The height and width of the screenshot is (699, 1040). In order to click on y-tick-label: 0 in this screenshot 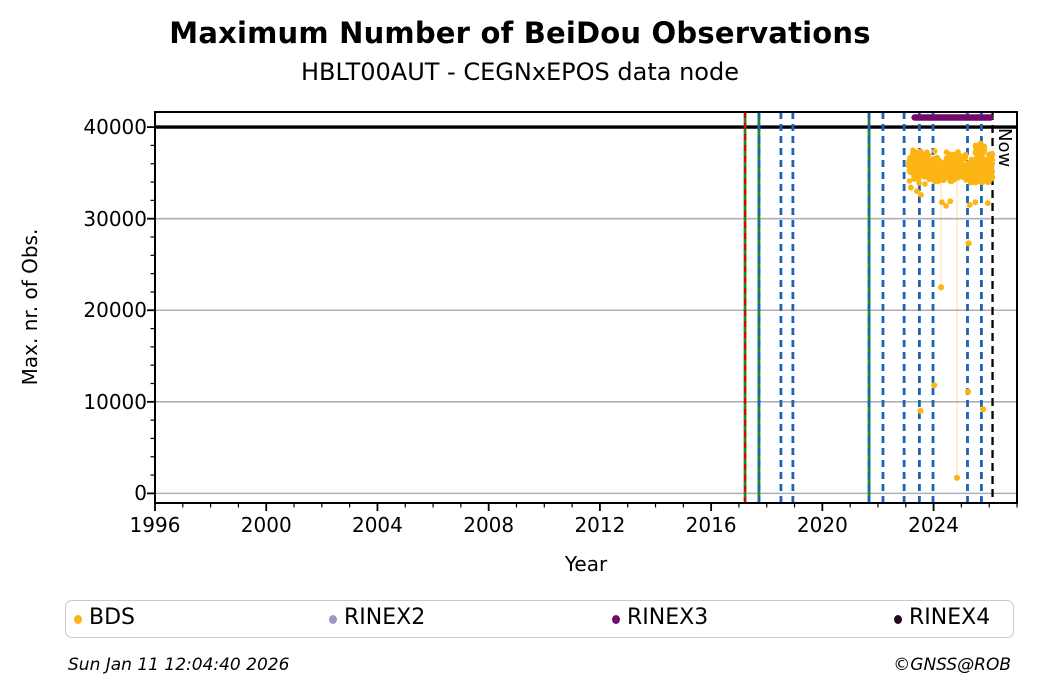, I will do `click(140, 493)`.